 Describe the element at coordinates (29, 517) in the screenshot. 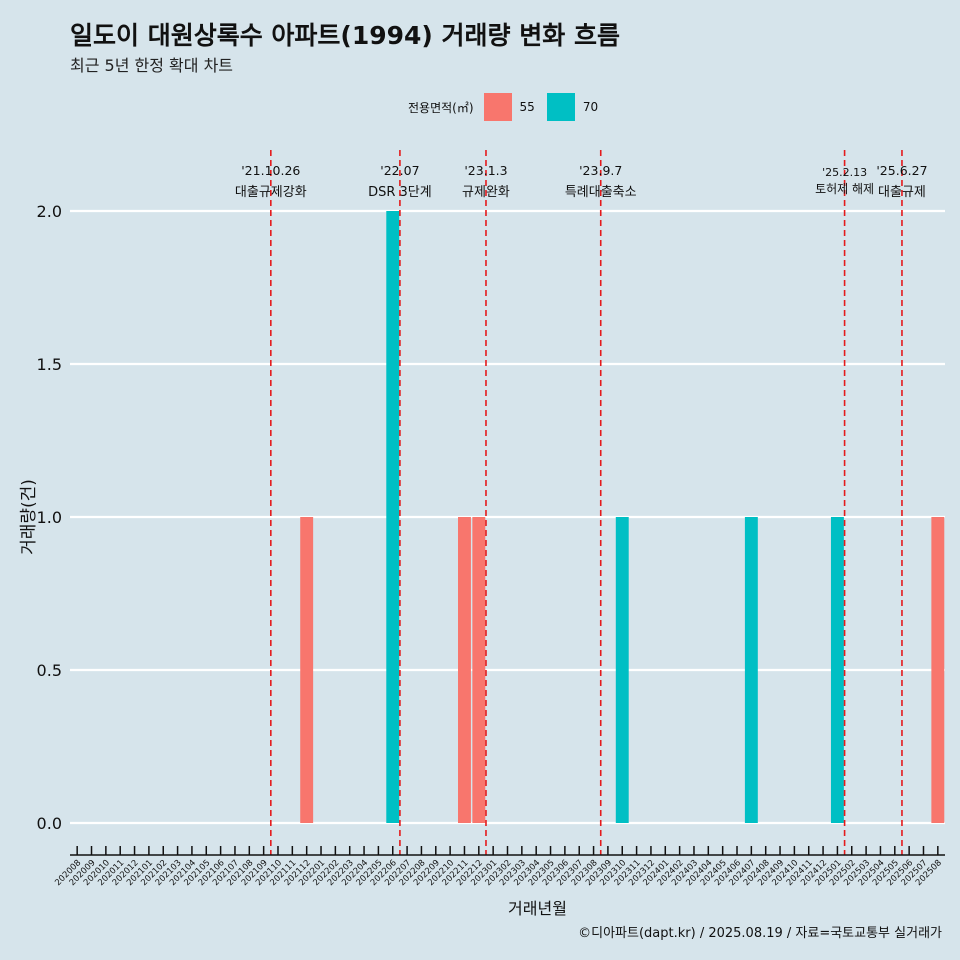

I see `y-axis-label: 거래량(건)` at that location.